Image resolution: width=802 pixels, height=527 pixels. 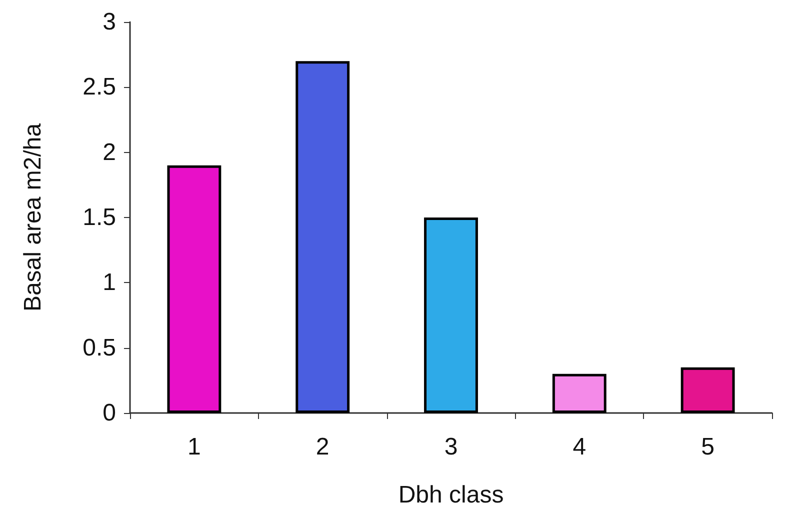 I want to click on y-tick-label: 1.5, so click(x=99, y=217).